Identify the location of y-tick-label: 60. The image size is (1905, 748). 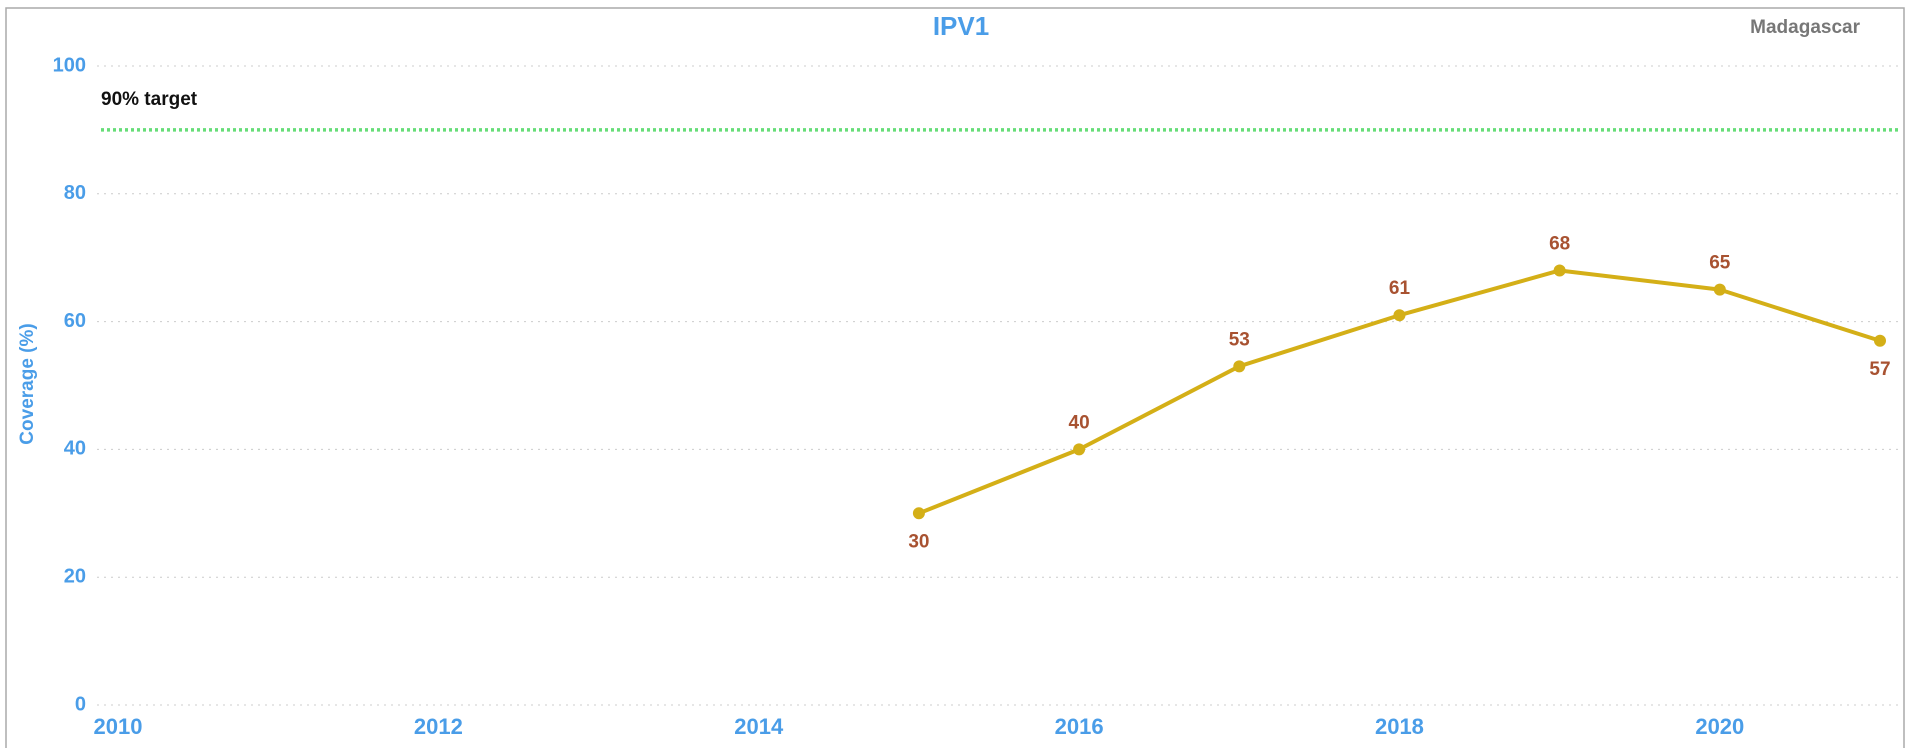
(75, 321).